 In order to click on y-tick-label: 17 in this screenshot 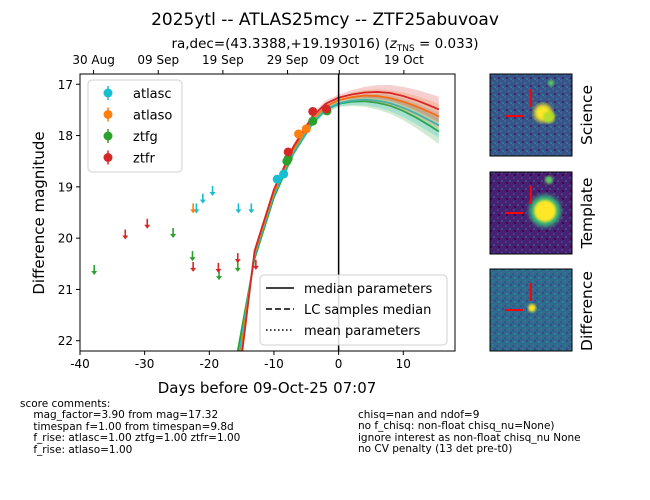, I will do `click(65, 85)`.